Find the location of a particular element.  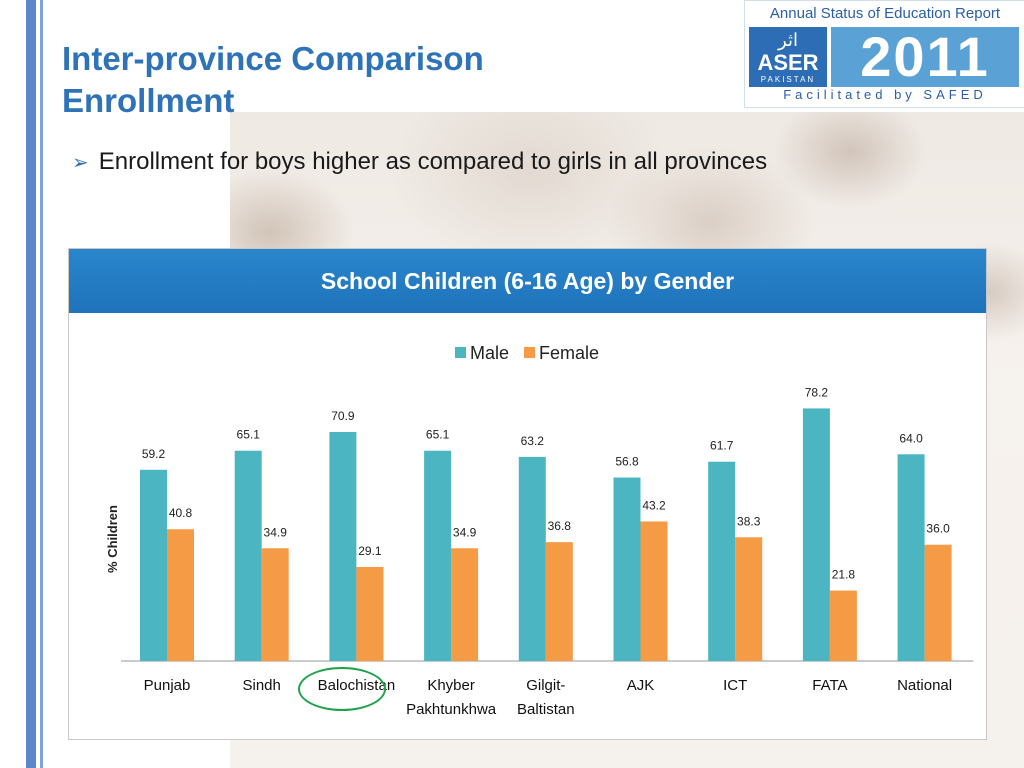

left-accent-bar-thin is located at coordinates (41, 384).